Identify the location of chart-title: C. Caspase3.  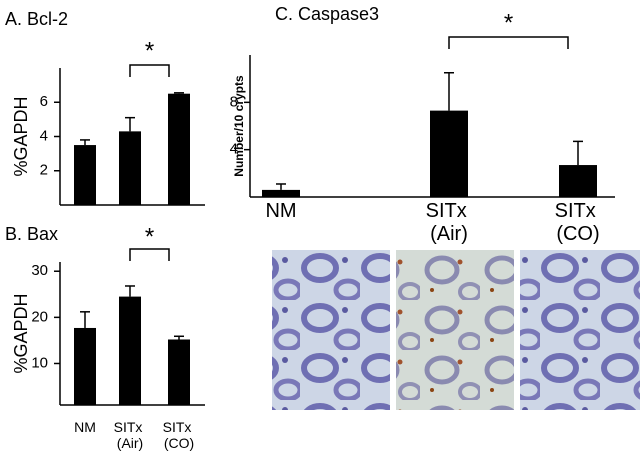
(327, 14).